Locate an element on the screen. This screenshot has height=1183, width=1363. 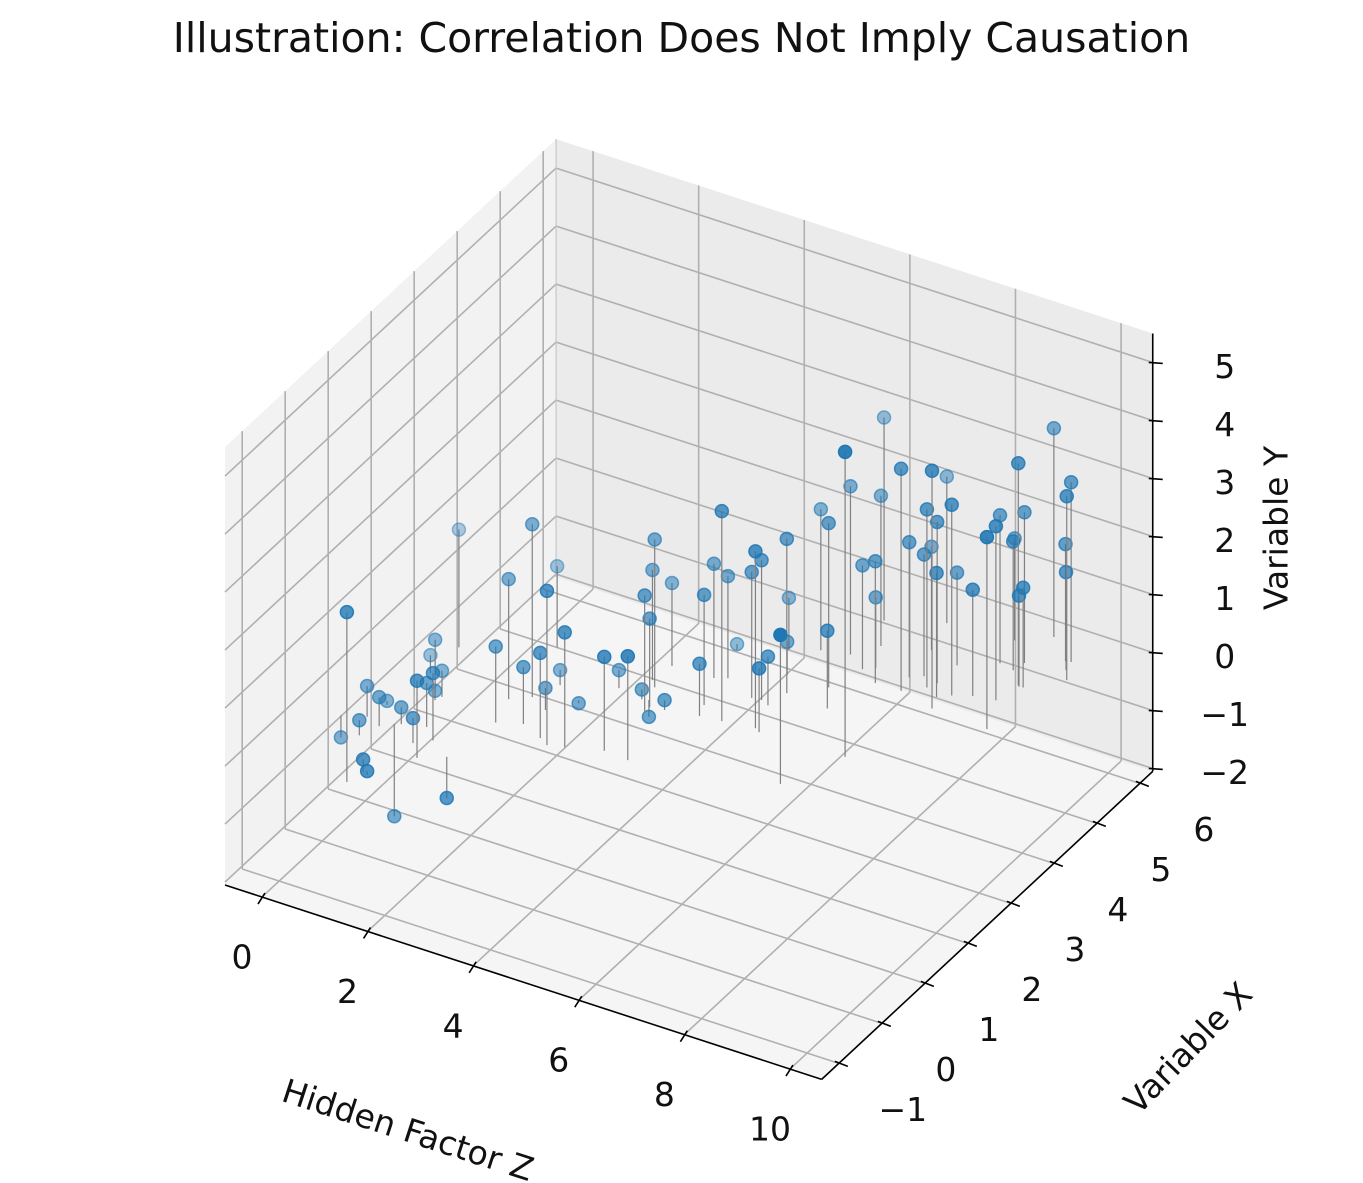
y-tick-label: 3 is located at coordinates (1224, 482).